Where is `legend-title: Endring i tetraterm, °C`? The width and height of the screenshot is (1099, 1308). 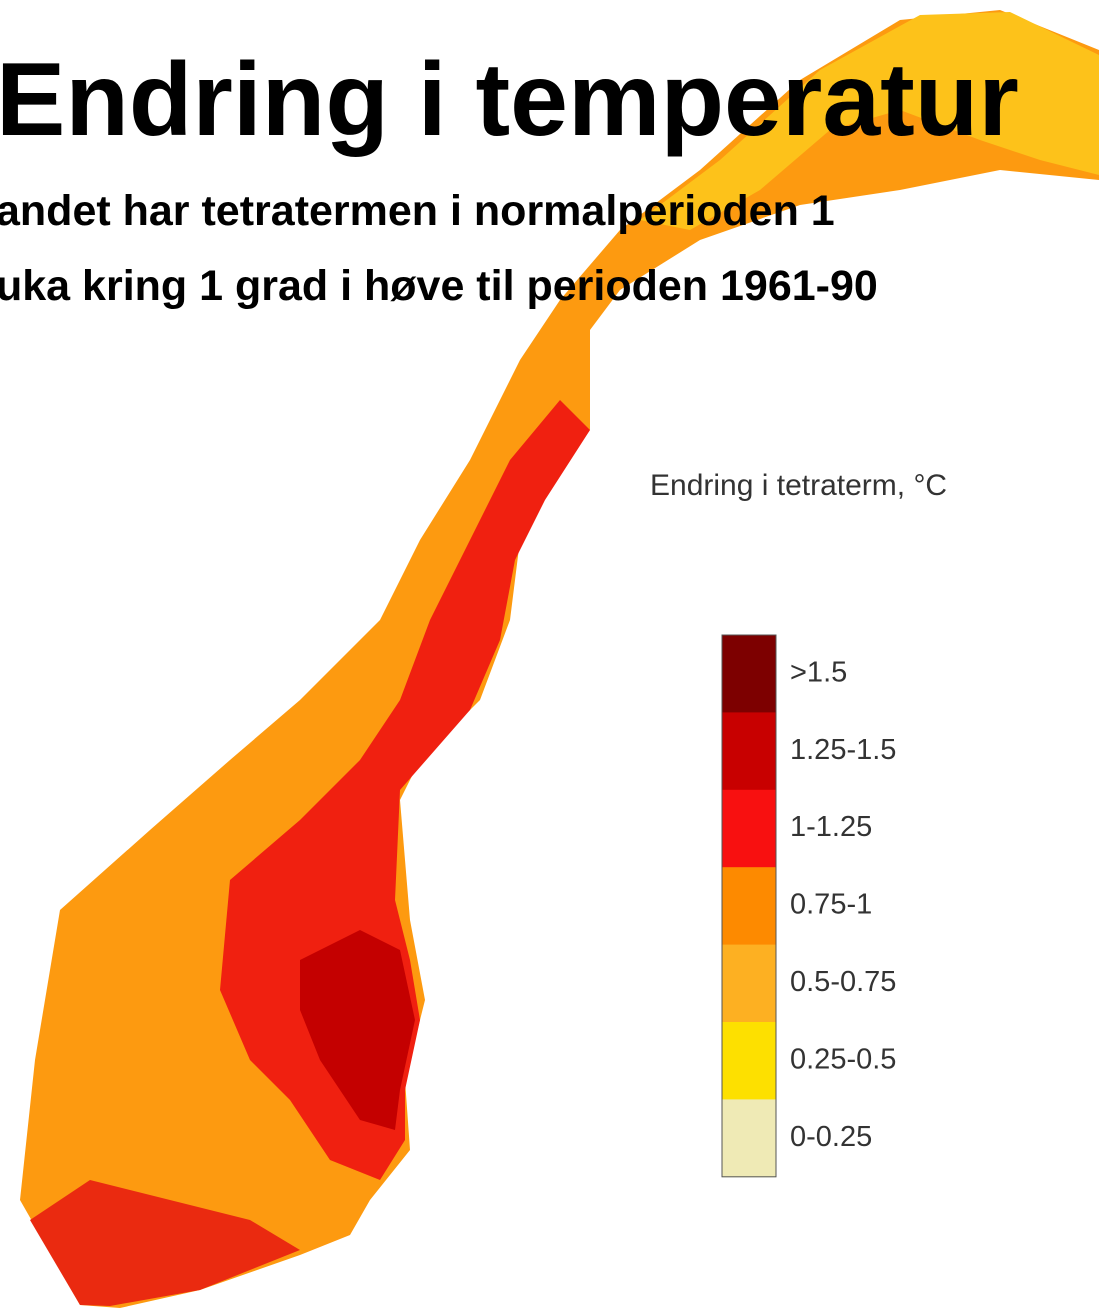 legend-title: Endring i tetraterm, °C is located at coordinates (798, 485).